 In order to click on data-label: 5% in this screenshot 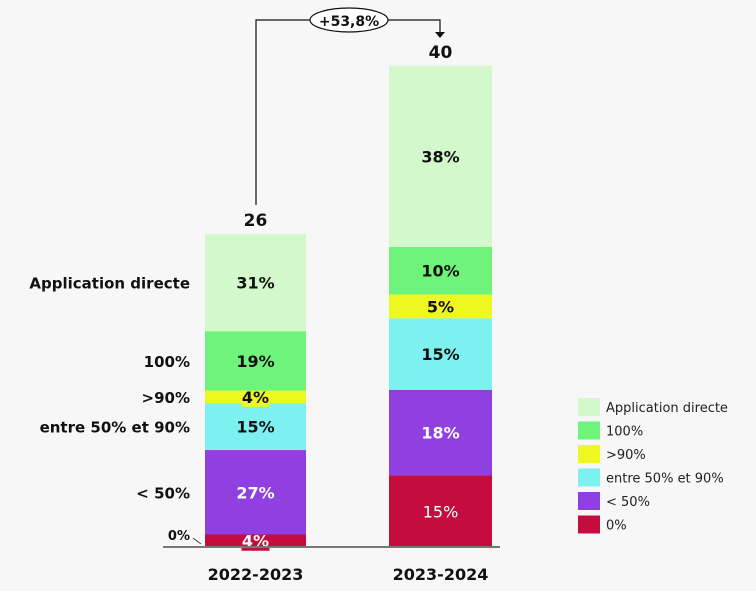, I will do `click(440, 306)`.